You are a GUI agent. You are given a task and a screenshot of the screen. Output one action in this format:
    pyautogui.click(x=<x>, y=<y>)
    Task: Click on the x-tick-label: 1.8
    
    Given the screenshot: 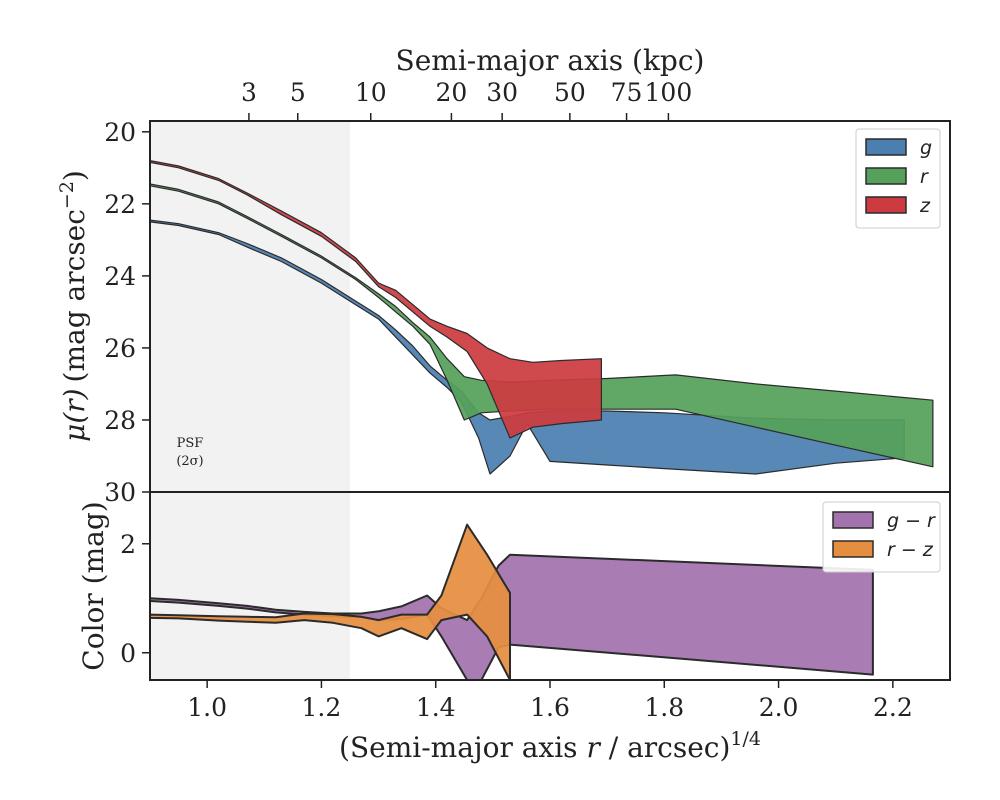 What is the action you would take?
    pyautogui.click(x=664, y=707)
    